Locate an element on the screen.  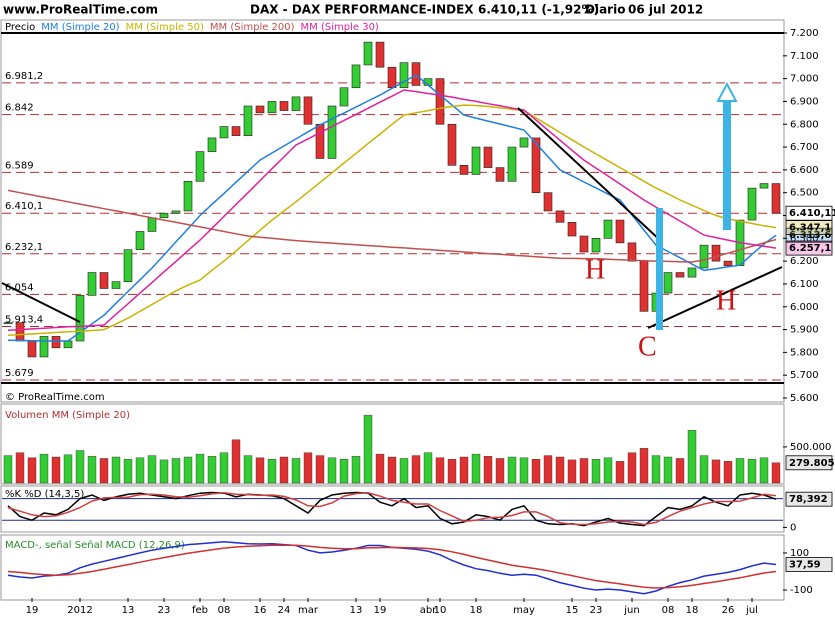
last-quote: 6.410,11 (-1,92%) is located at coordinates (538, 10).